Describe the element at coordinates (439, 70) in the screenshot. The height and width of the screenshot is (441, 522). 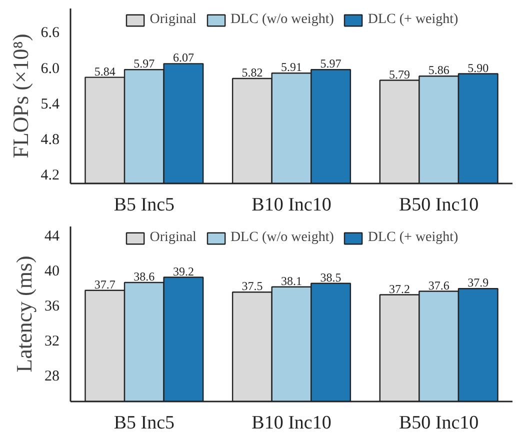
I see `data-label: 5.86` at that location.